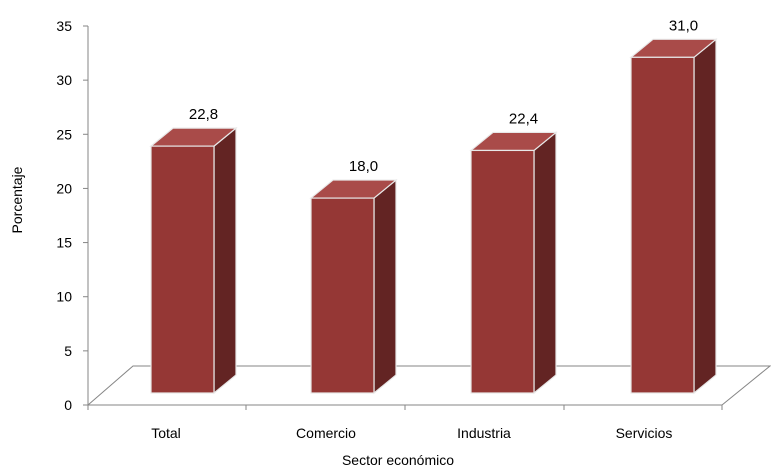 This screenshot has height=468, width=771. What do you see at coordinates (166, 433) in the screenshot?
I see `x-tick-label: Total` at bounding box center [166, 433].